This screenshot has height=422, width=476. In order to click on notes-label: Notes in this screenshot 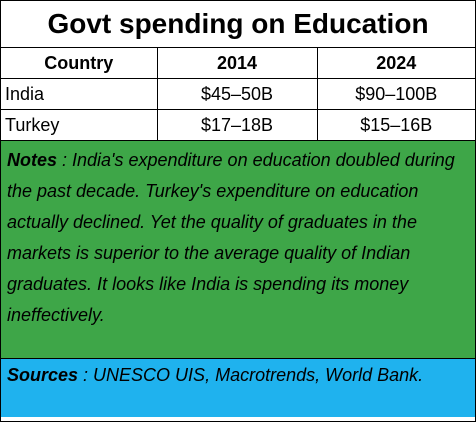, I will do `click(32, 160)`.